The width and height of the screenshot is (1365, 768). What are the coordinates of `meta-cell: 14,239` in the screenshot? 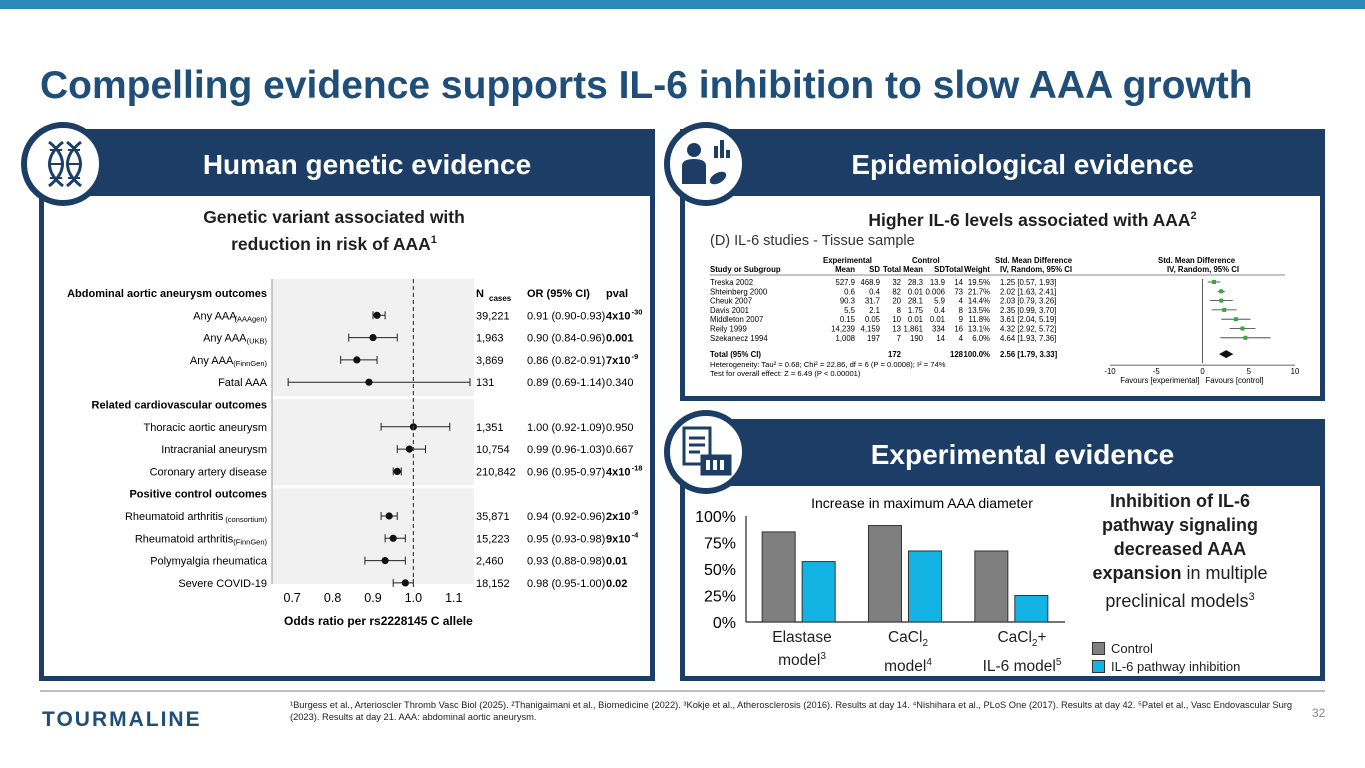 It's located at (843, 329).